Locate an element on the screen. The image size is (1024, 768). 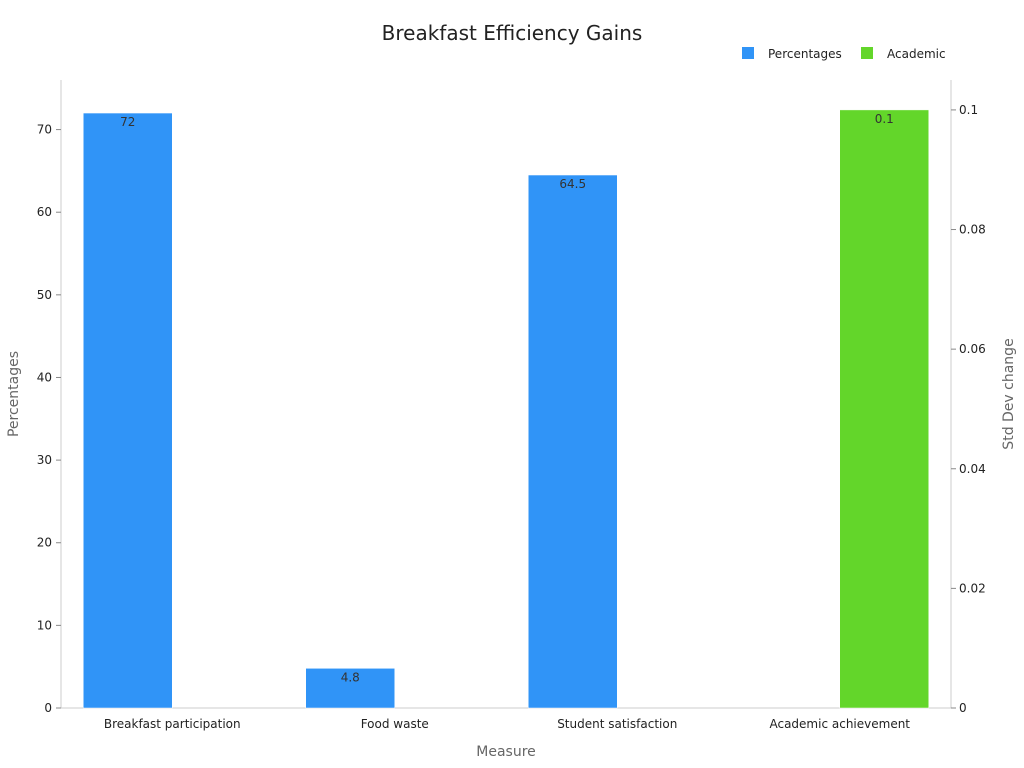
category-label: Breakfast participation is located at coordinates (172, 724).